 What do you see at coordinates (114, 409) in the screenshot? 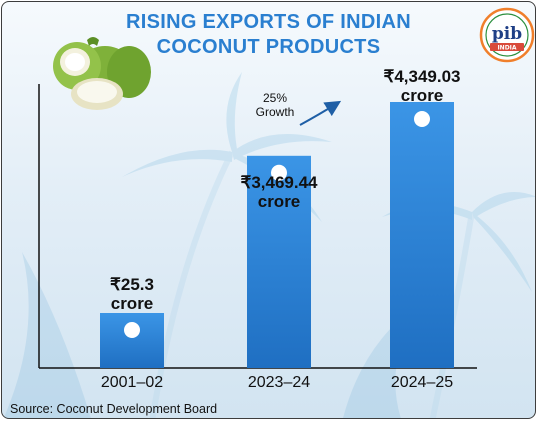
I see `source-note: Source: Coconut Development Board` at bounding box center [114, 409].